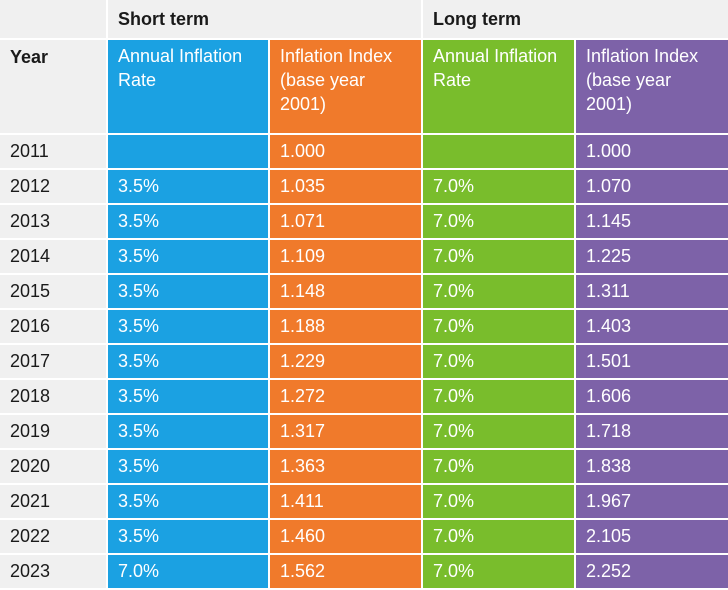 The height and width of the screenshot is (590, 728). I want to click on cell-year: 2020, so click(53, 467).